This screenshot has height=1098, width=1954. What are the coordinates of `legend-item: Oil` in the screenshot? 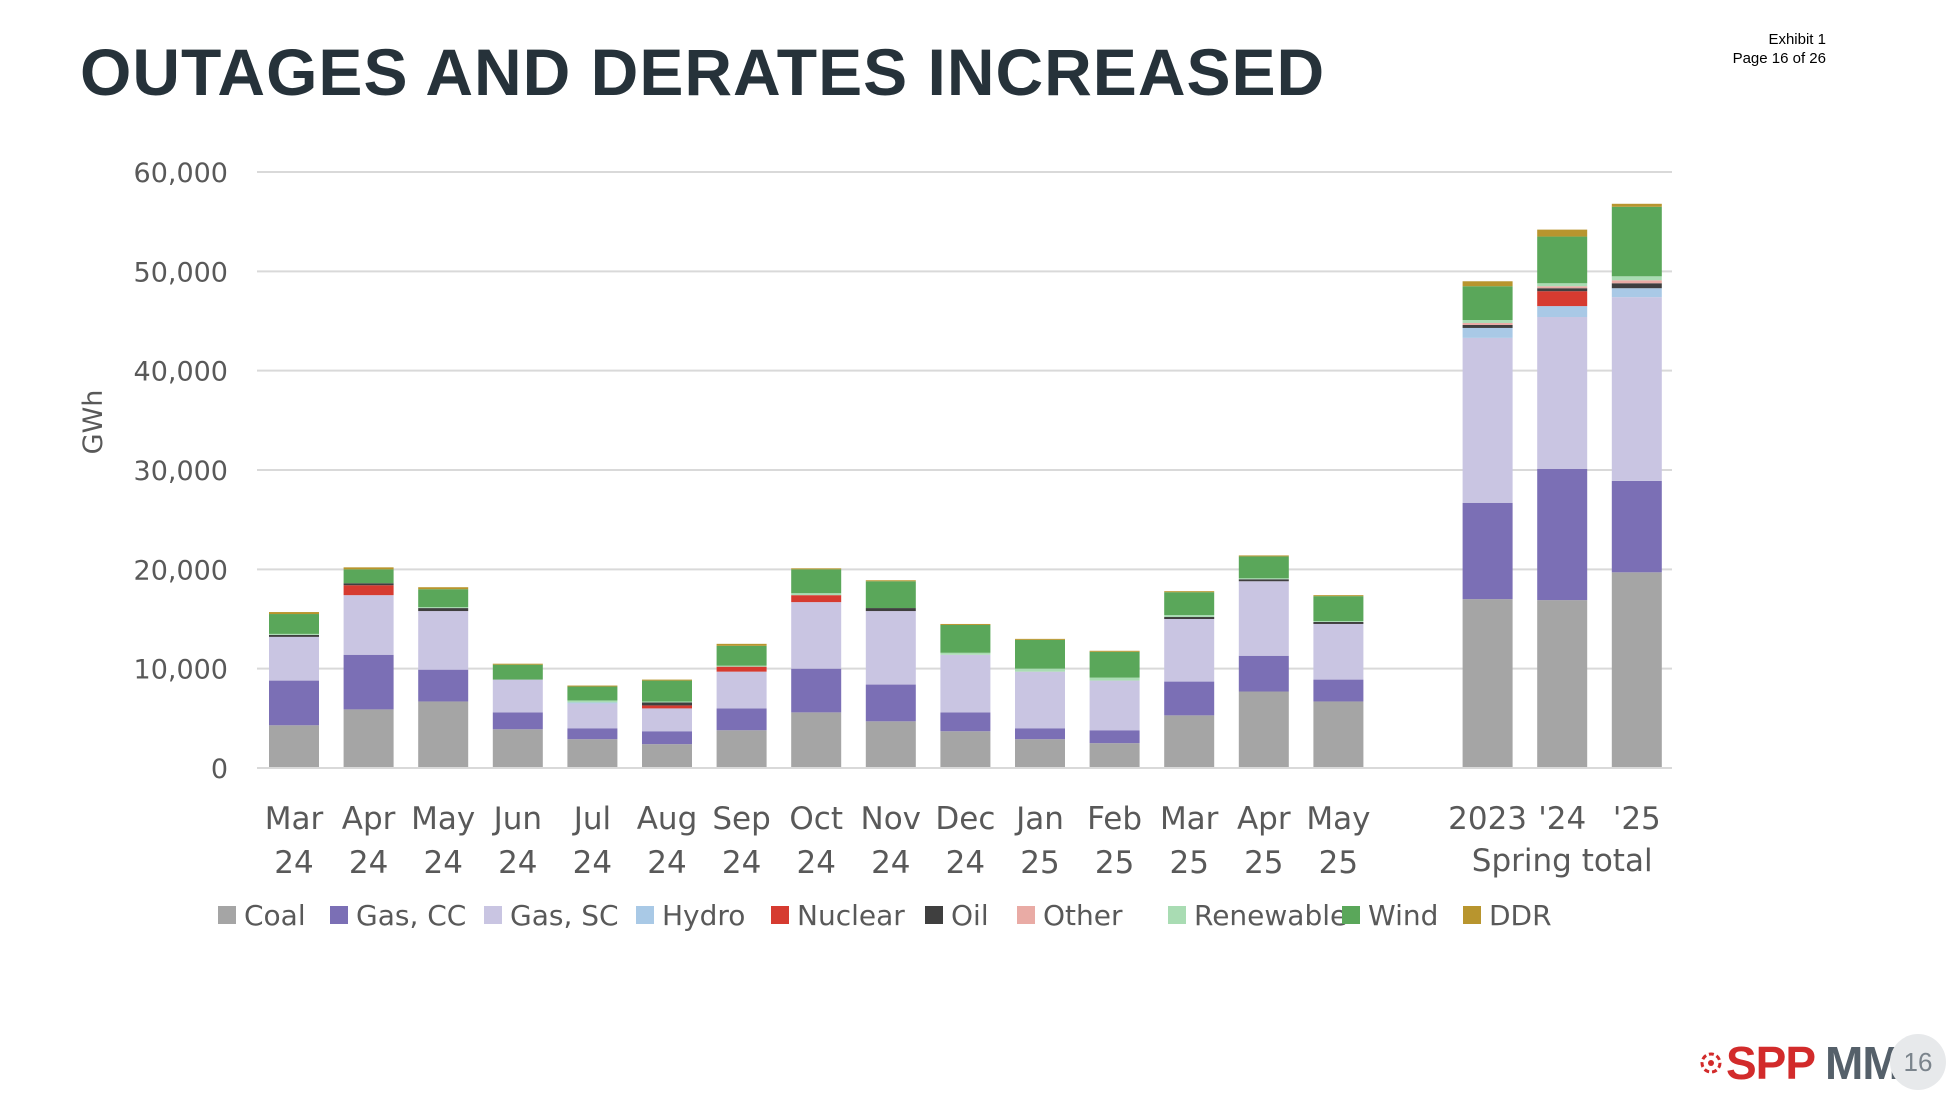 It's located at (957, 915).